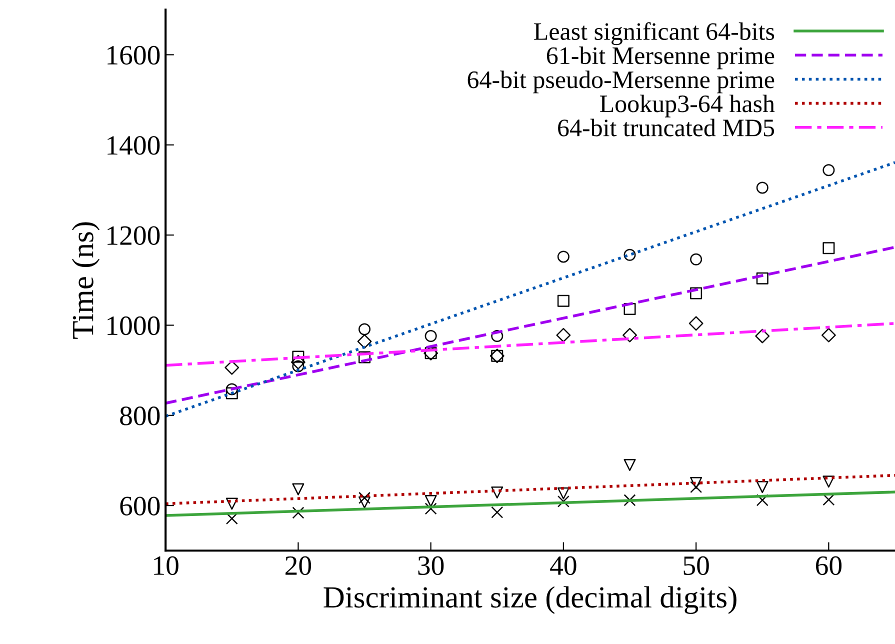 The width and height of the screenshot is (895, 644). What do you see at coordinates (666, 127) in the screenshot?
I see `legend-label: 64-bit truncated MD5` at bounding box center [666, 127].